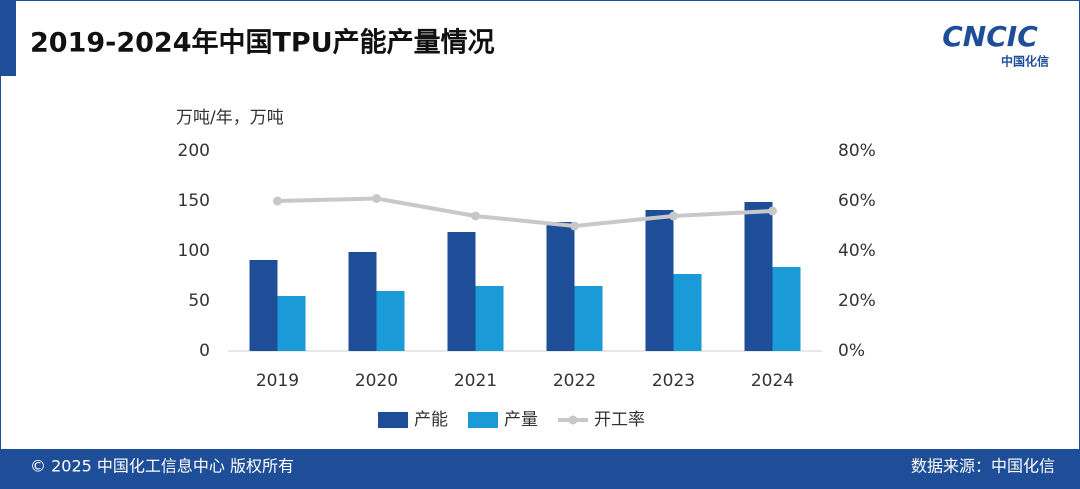 This screenshot has width=1080, height=489. What do you see at coordinates (673, 381) in the screenshot?
I see `x-tick-label: 2023` at bounding box center [673, 381].